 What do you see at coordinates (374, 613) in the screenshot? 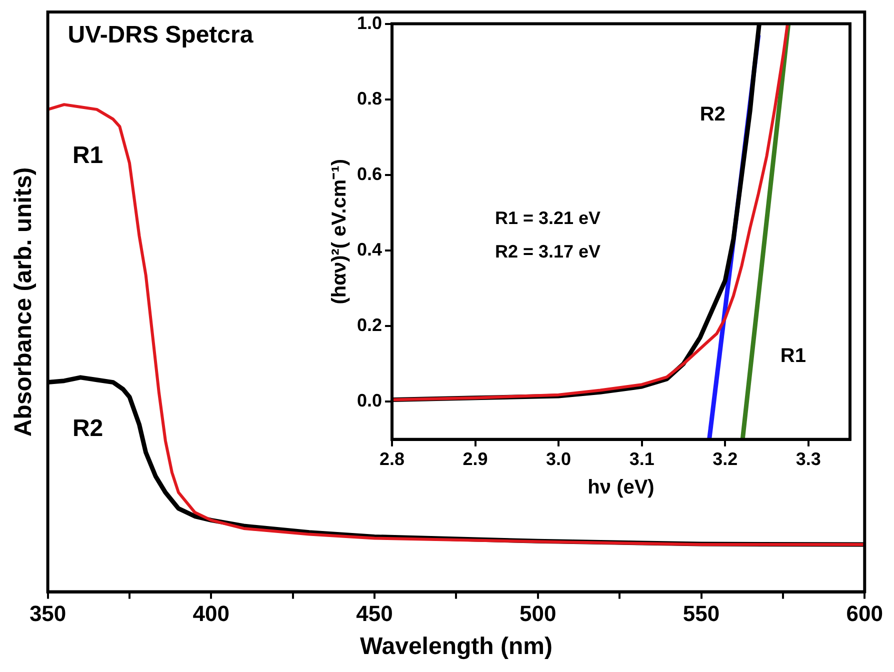
I see `x-tick-label: 450` at bounding box center [374, 613].